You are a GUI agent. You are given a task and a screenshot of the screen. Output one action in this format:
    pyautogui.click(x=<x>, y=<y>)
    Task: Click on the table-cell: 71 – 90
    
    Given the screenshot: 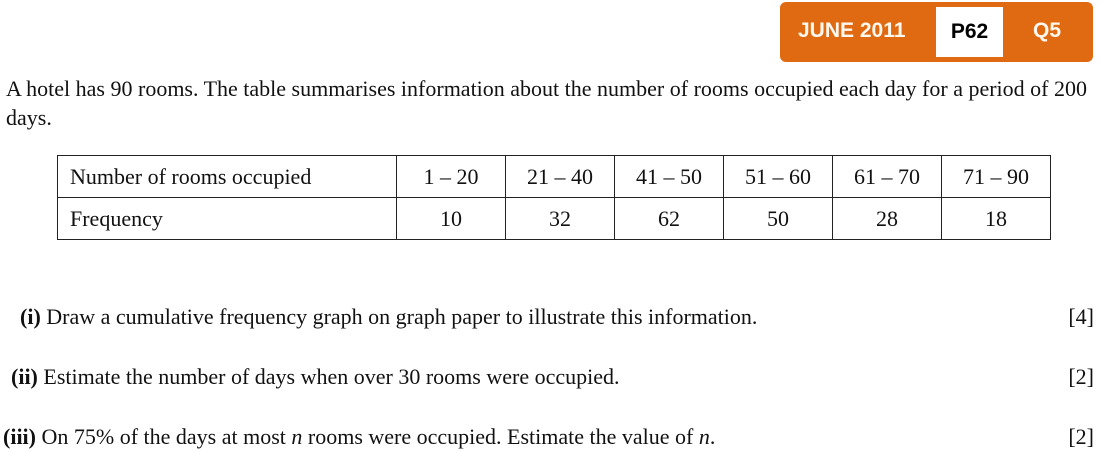 What is the action you would take?
    pyautogui.click(x=996, y=176)
    